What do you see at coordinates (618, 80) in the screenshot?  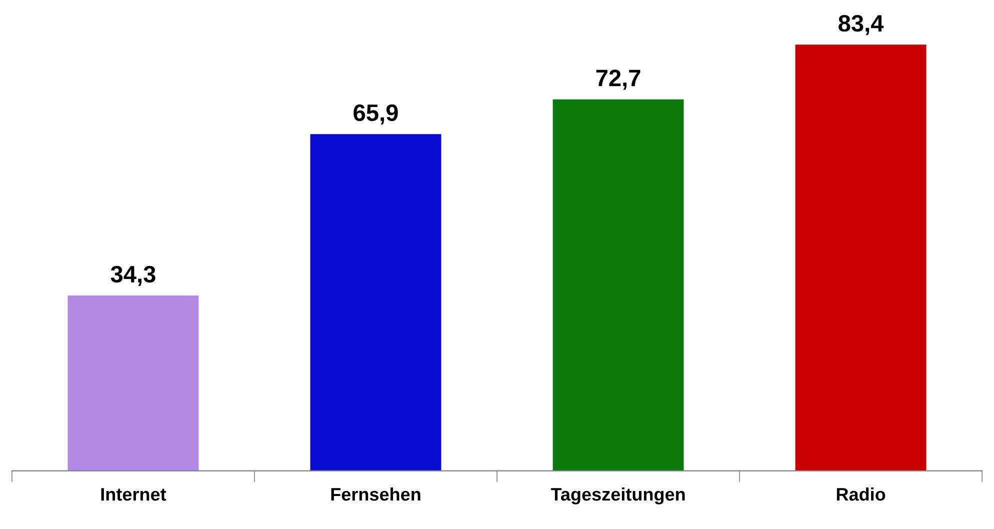 I see `data-label: 72,7` at bounding box center [618, 80].